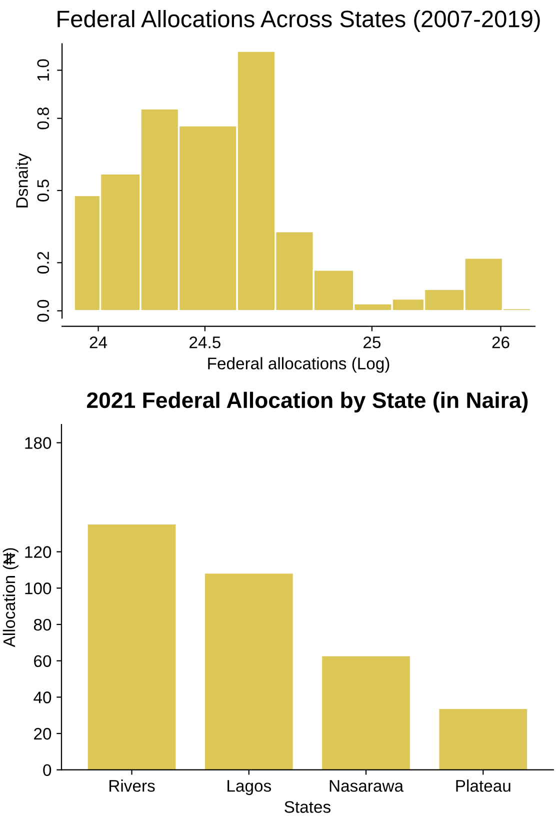  I want to click on y-axis-title: Dsnaity, so click(24, 180).